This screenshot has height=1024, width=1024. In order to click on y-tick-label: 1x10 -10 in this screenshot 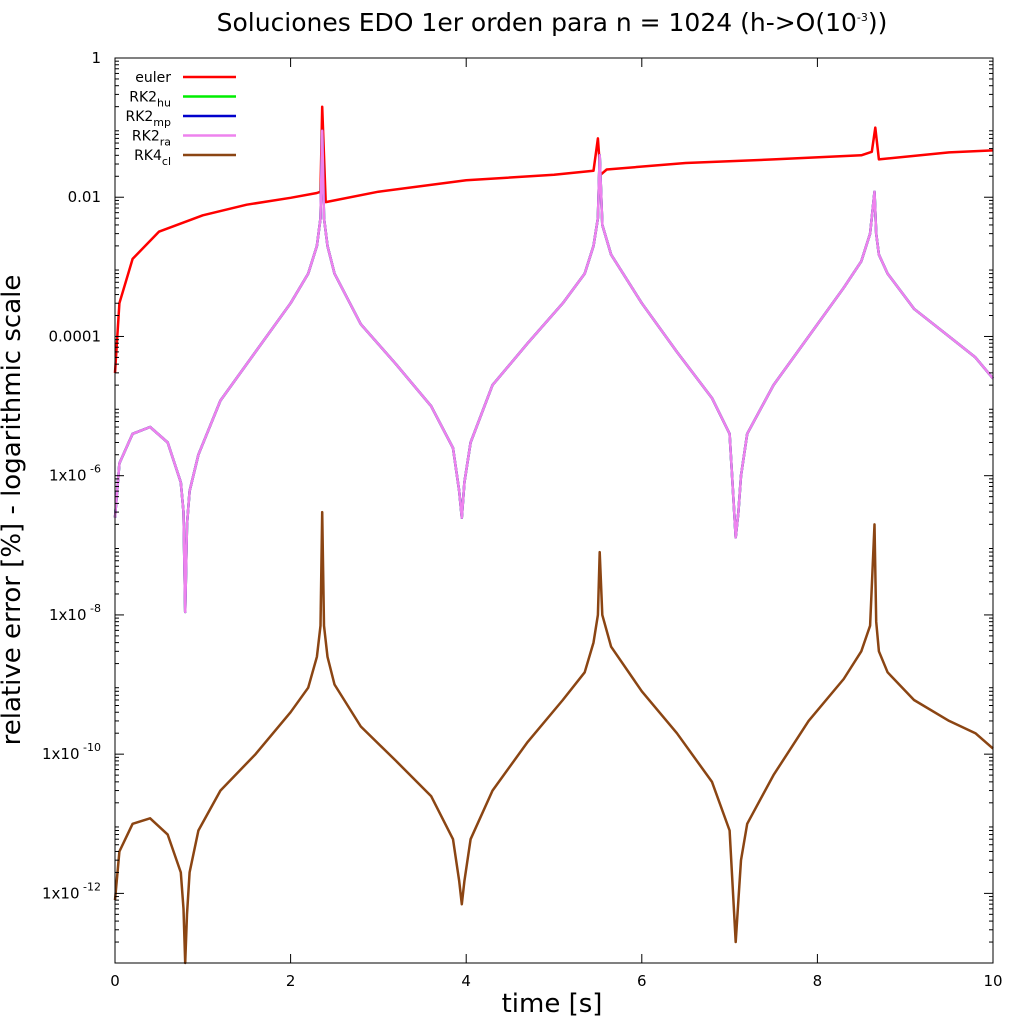, I will do `click(71, 752)`.